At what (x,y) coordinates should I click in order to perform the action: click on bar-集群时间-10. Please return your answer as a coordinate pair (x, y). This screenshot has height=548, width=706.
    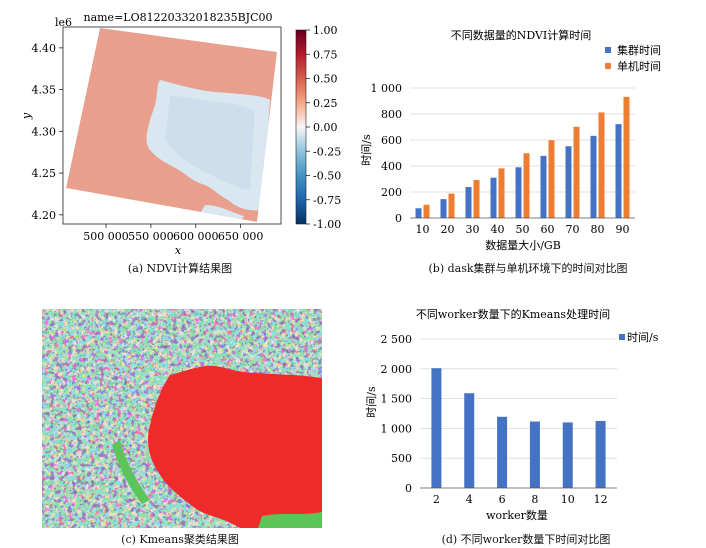
    Looking at the image, I should click on (418, 213).